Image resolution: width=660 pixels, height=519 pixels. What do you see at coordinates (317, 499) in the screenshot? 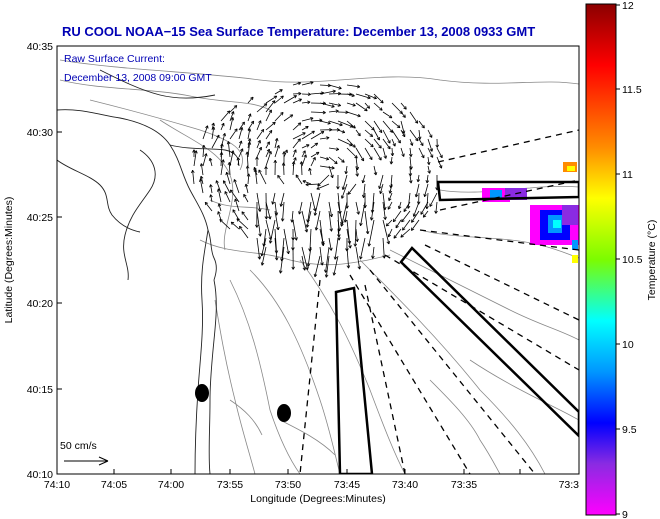
I see `x-axis-label: Longitude (Degrees:Minutes)` at bounding box center [317, 499].